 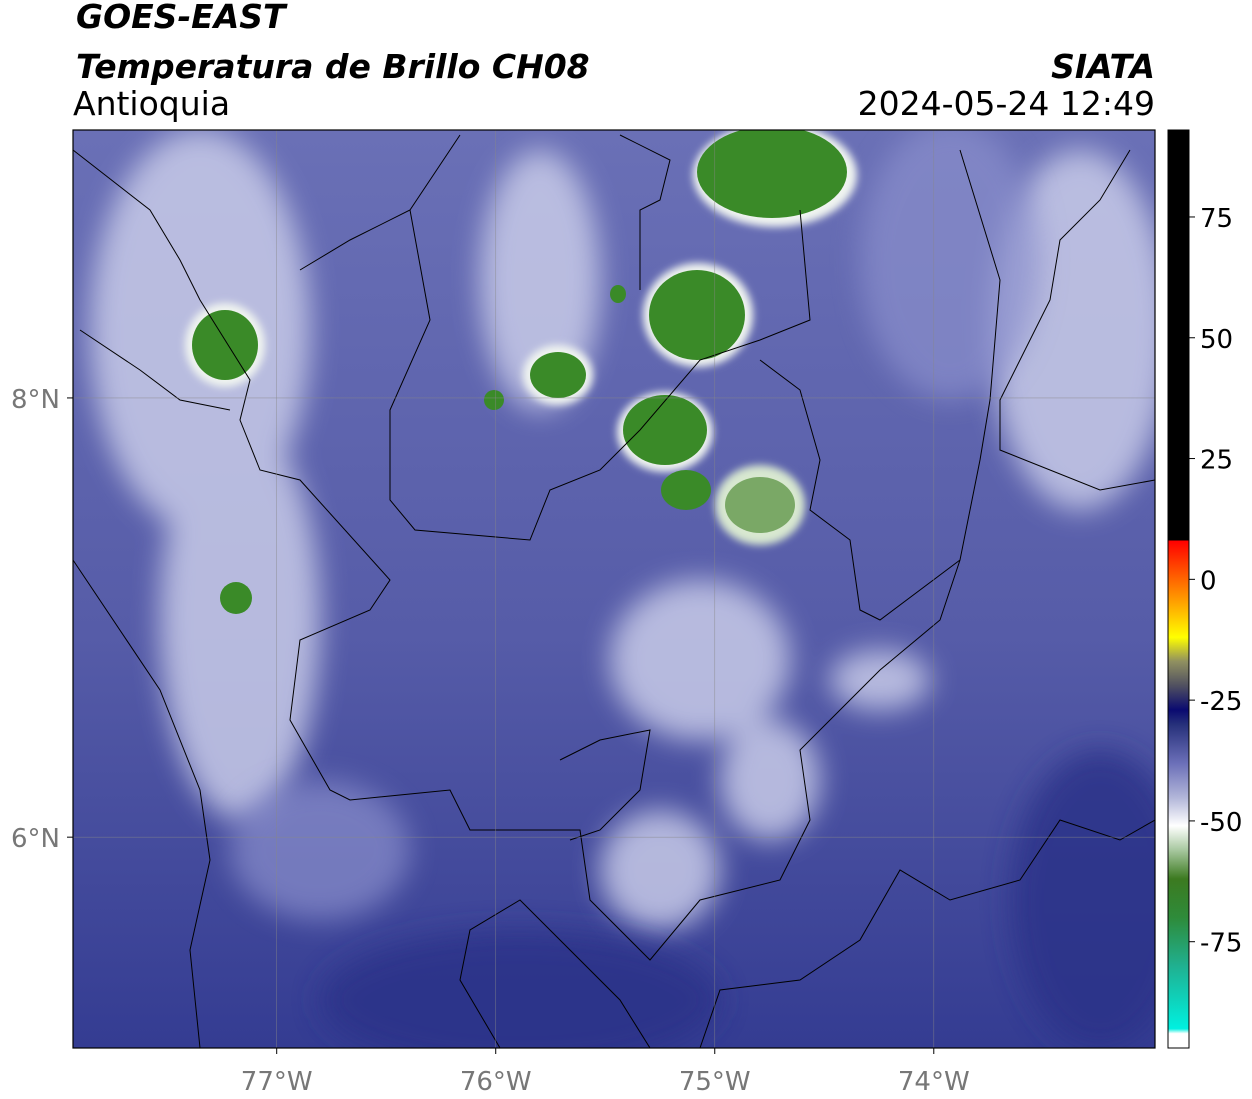 I want to click on colorbar-tick-label: -50, so click(x=1221, y=823).